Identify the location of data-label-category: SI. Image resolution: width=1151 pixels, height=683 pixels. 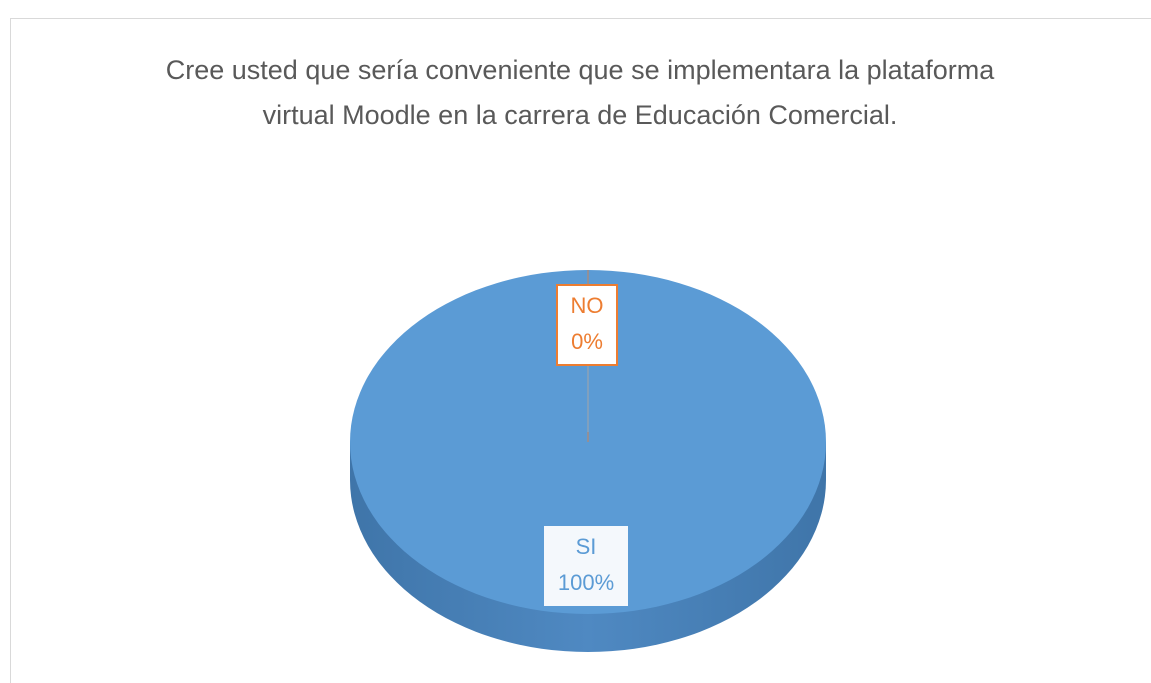
(586, 546).